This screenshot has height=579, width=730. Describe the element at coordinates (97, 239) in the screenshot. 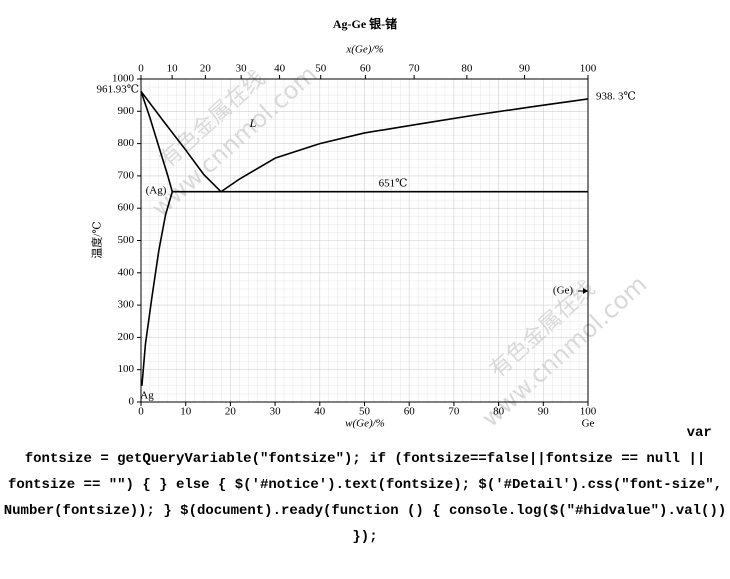

I see `y-axis-label: 温度/℃` at that location.